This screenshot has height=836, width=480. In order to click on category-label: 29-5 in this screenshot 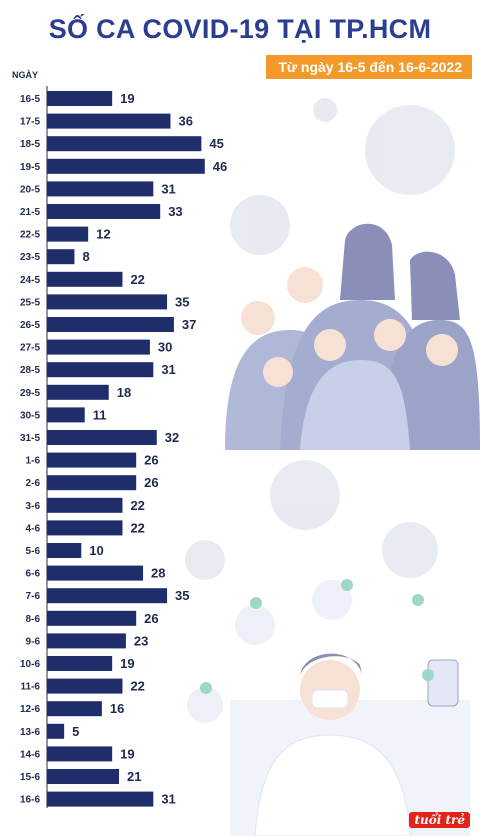, I will do `click(30, 393)`.